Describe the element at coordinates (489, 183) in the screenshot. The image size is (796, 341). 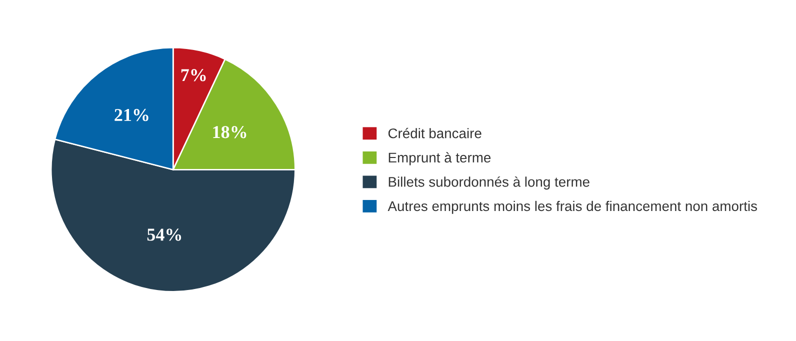
I see `legend-label: Billets subordonnés à long terme` at that location.